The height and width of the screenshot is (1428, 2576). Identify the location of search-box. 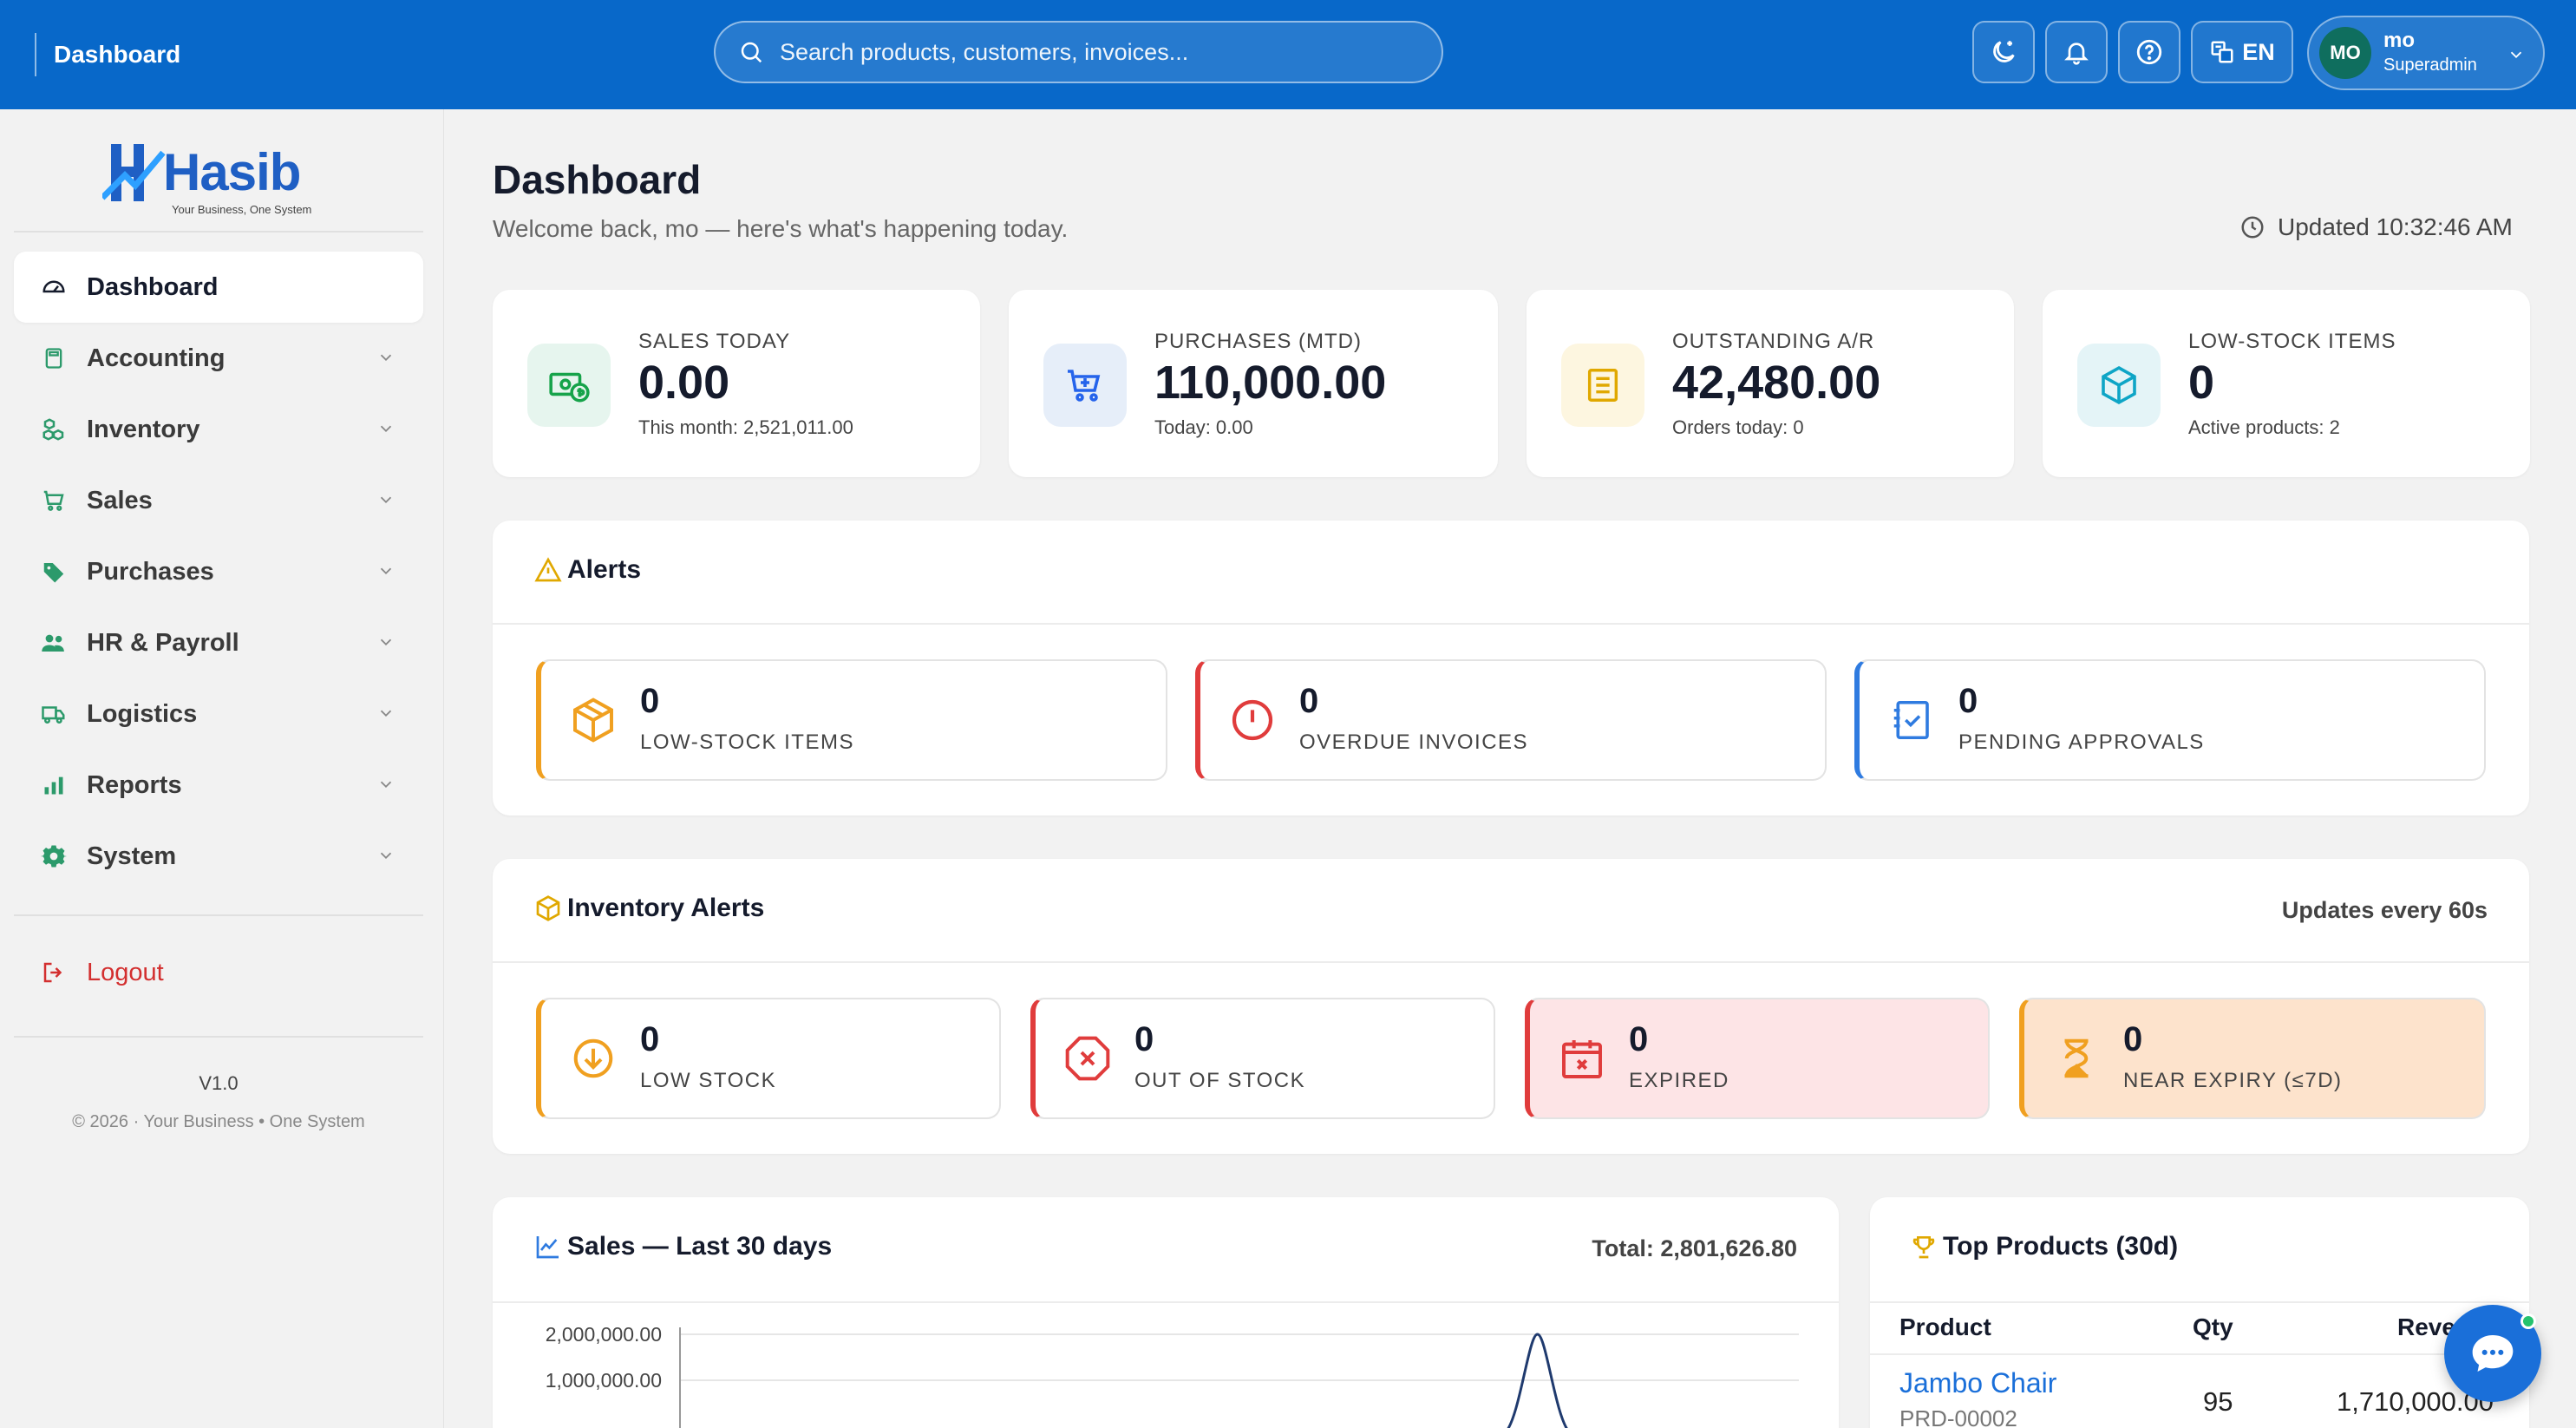
(1078, 52).